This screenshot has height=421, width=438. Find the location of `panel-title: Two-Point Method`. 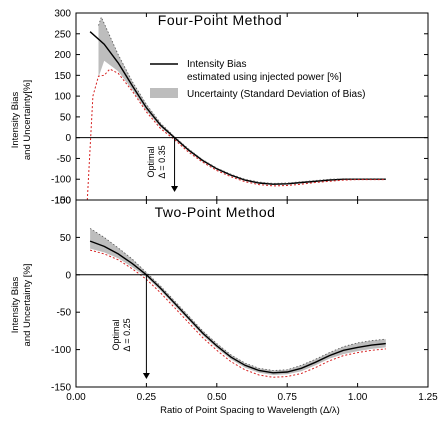

panel-title: Two-Point Method is located at coordinates (215, 212).